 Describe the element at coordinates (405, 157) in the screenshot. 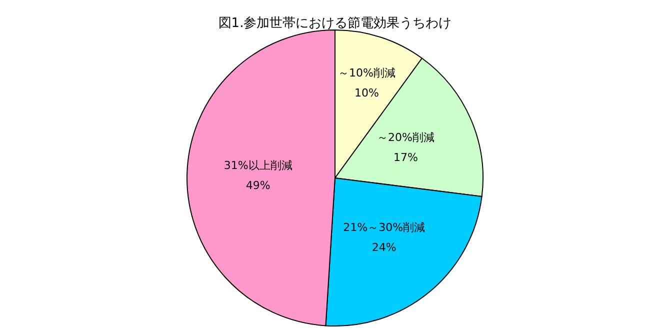

I see `data-label: 17%` at that location.